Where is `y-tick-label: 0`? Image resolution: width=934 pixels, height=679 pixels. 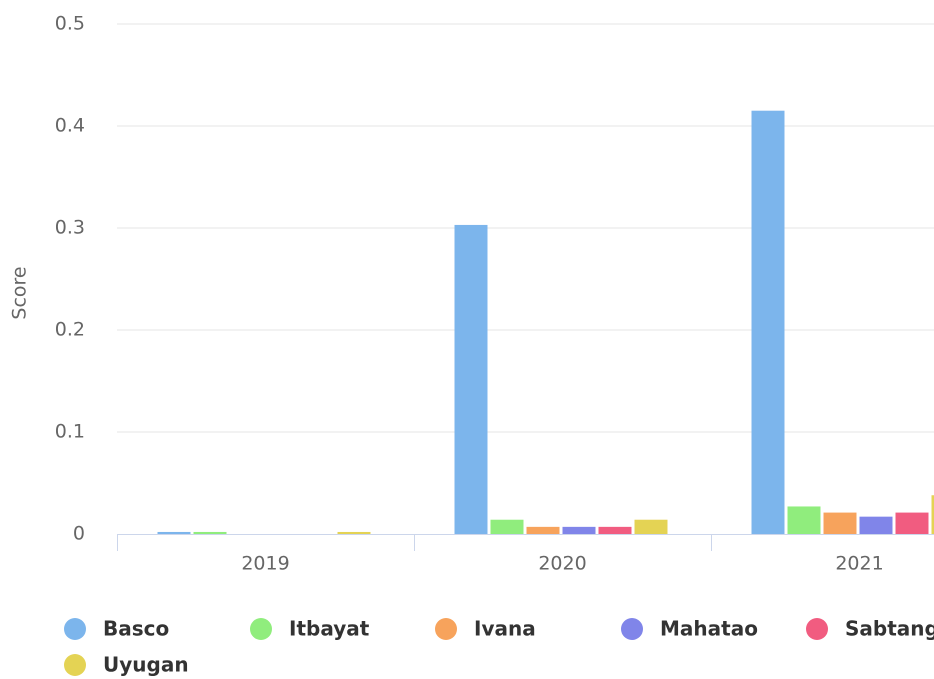 y-tick-label: 0 is located at coordinates (79, 534).